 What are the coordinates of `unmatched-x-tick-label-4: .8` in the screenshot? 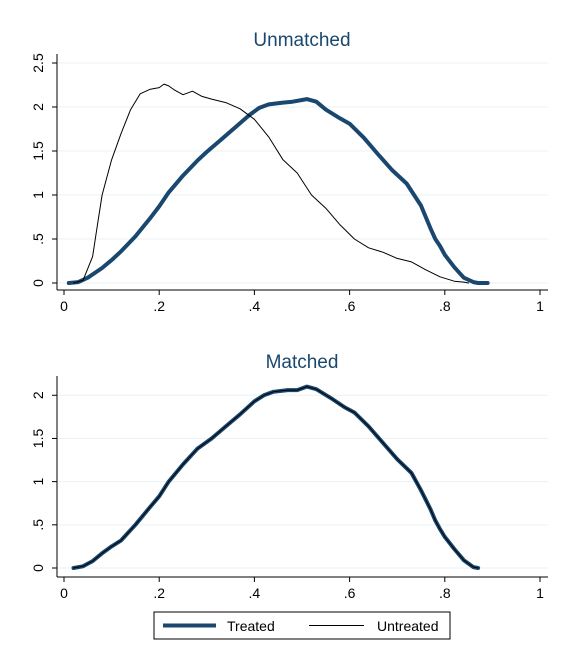 It's located at (445, 306).